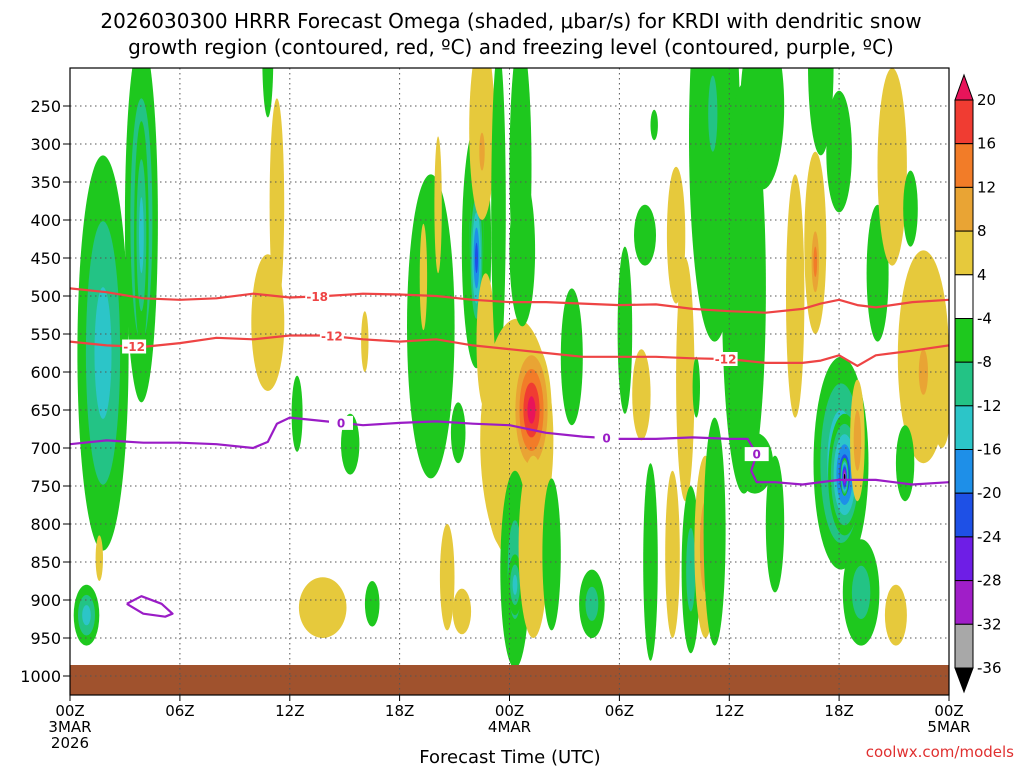  What do you see at coordinates (948, 711) in the screenshot?
I see `x-tick-label-h48: 00Z` at bounding box center [948, 711].